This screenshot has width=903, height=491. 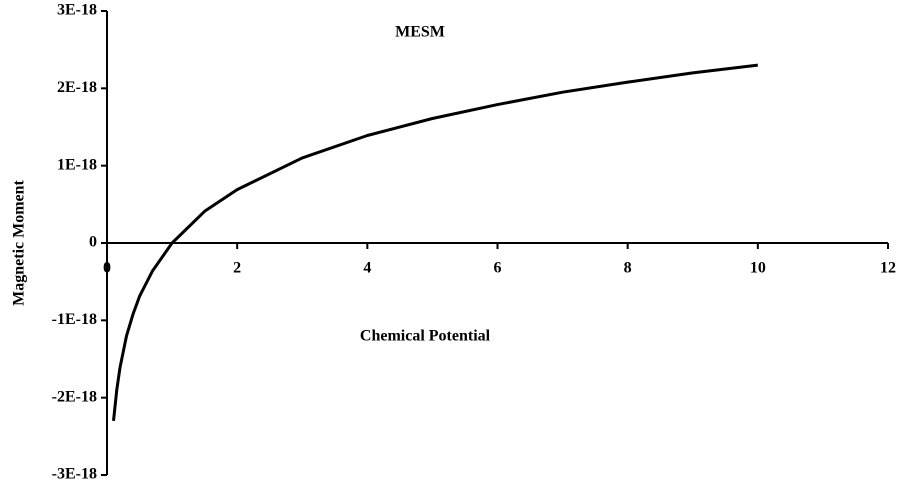 I want to click on x-tick-label: 4, so click(x=367, y=268).